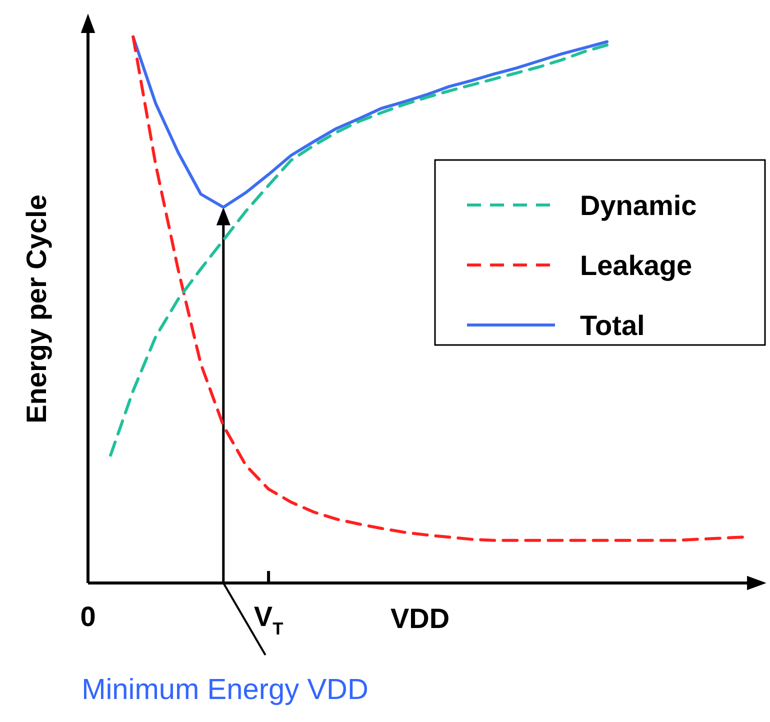  Describe the element at coordinates (638, 205) in the screenshot. I see `legend-label: Dynamic` at that location.